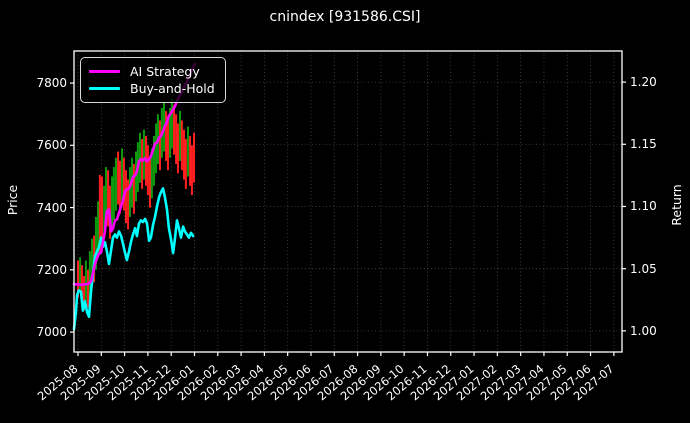 The height and width of the screenshot is (423, 690). What do you see at coordinates (643, 82) in the screenshot?
I see `return-tick-label: 1.20` at bounding box center [643, 82].